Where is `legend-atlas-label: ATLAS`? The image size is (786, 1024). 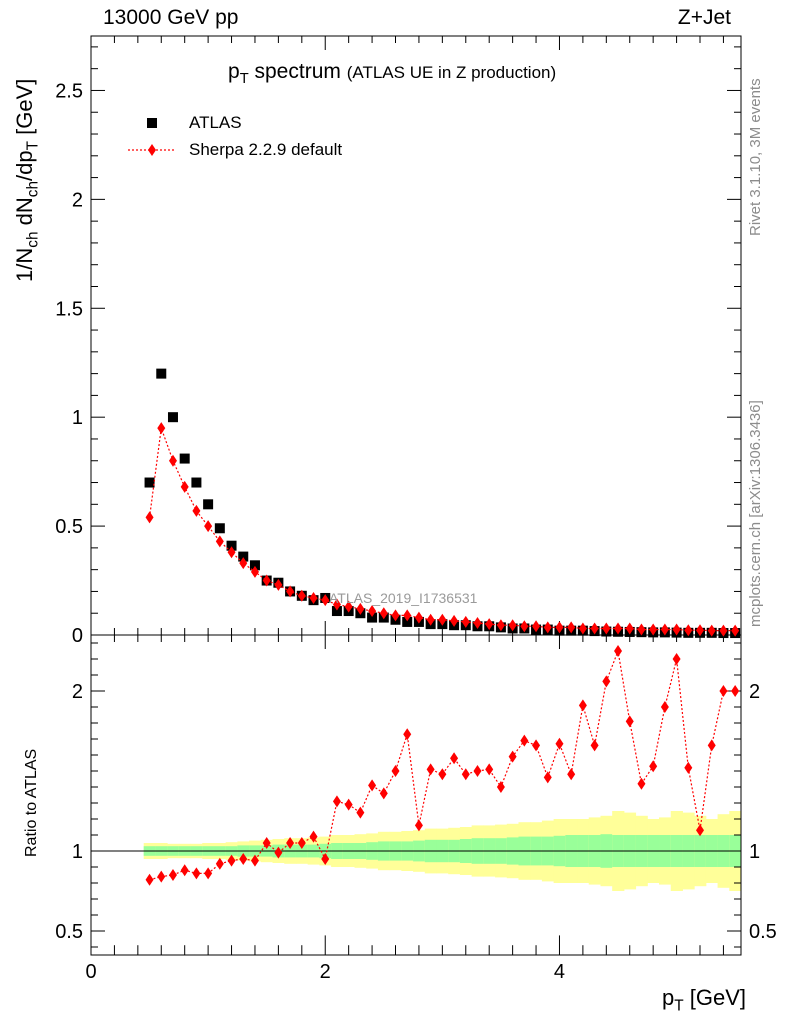 legend-atlas-label: ATLAS is located at coordinates (215, 122).